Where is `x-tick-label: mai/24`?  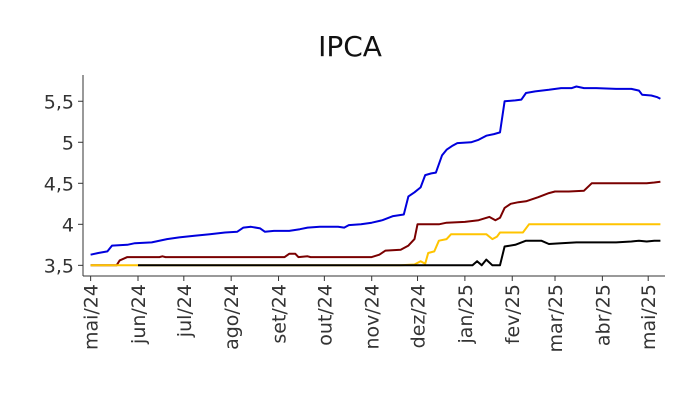
x-tick-label: mai/24 is located at coordinates (92, 317).